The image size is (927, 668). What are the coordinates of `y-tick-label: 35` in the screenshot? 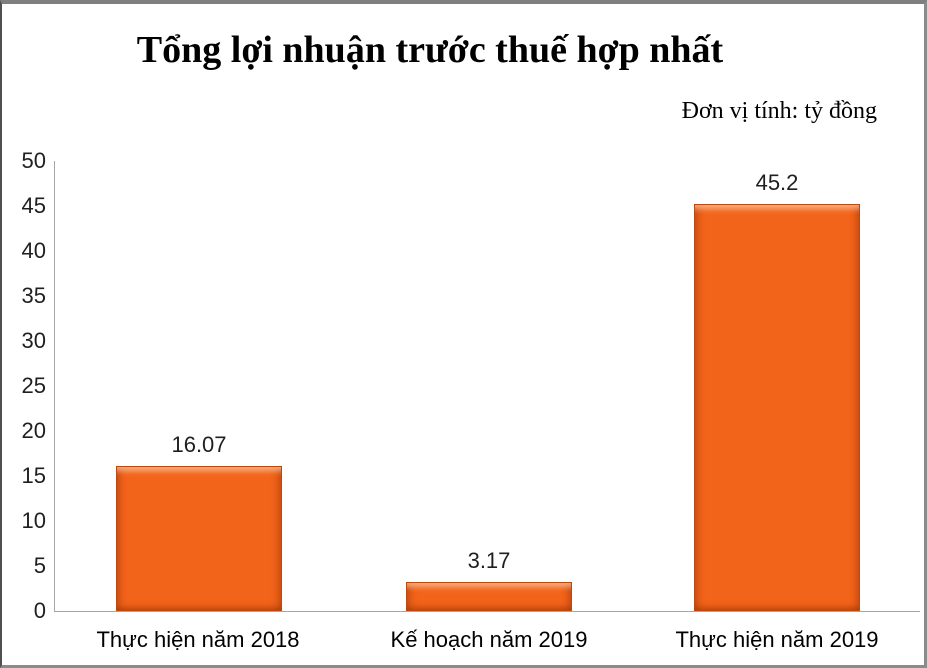 It's located at (33, 295).